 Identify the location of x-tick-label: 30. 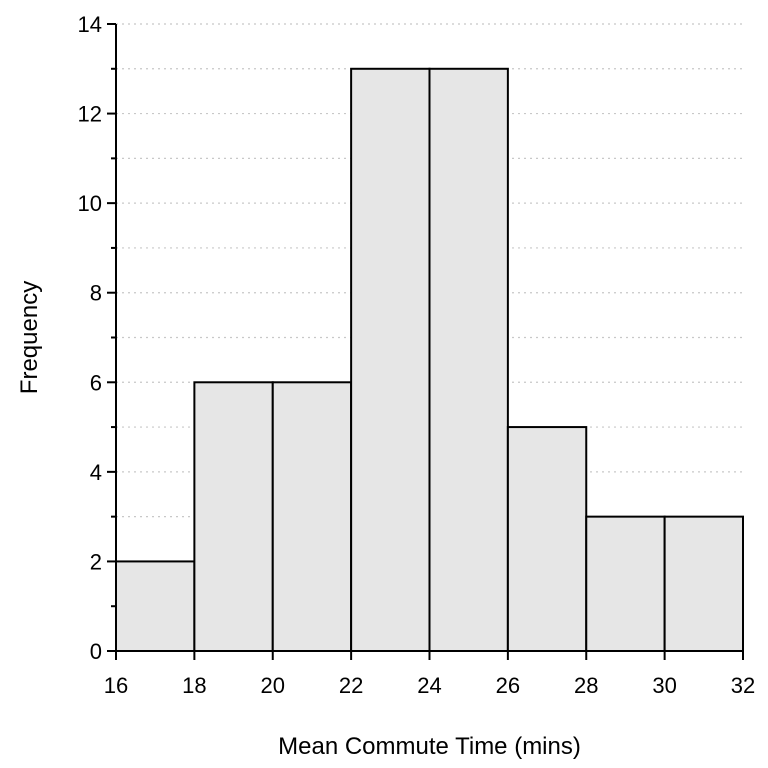
(664, 685).